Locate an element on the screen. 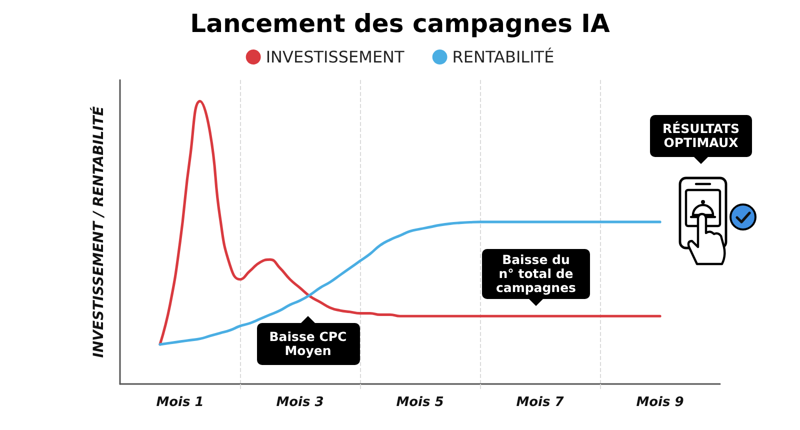  y-axis-title: INVESTISSEMENT / RENTABILITÉ is located at coordinates (98, 232).